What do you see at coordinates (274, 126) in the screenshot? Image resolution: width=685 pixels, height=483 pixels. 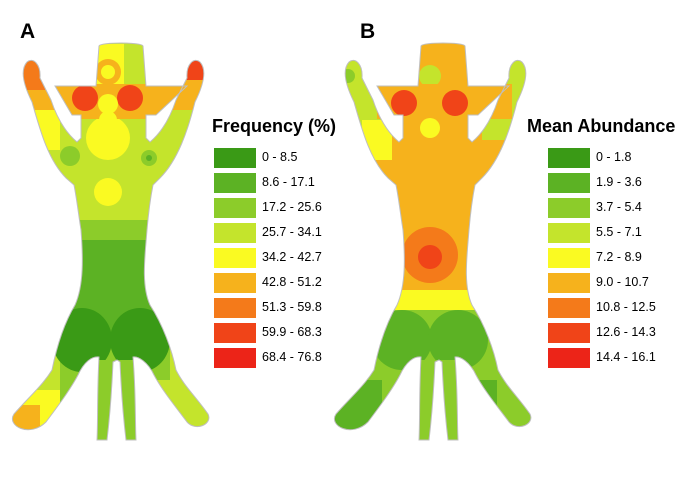 I see `panel-a-legend-title: Frequency (%)` at bounding box center [274, 126].